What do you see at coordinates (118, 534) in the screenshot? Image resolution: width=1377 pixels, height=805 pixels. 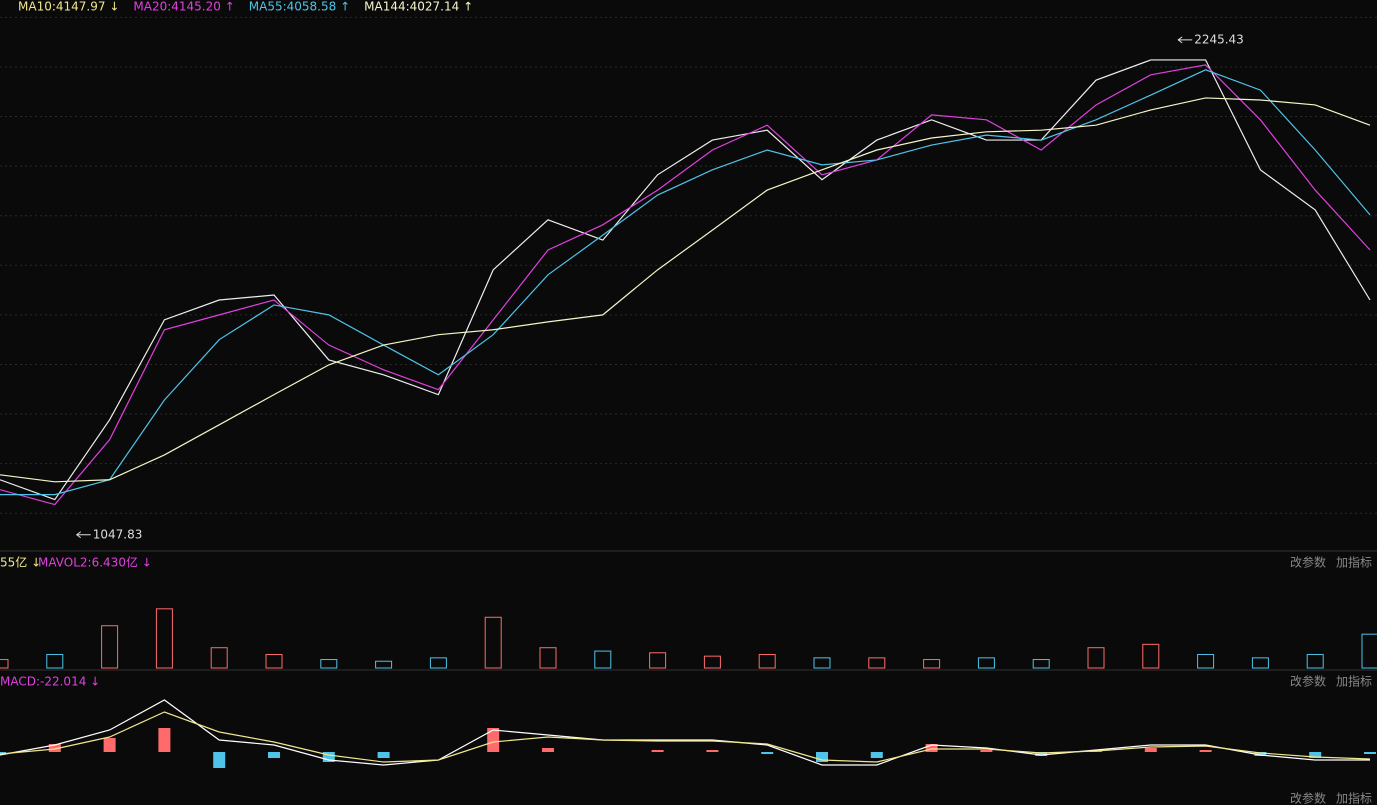 I see `price-annotation: 1047.83` at bounding box center [118, 534].